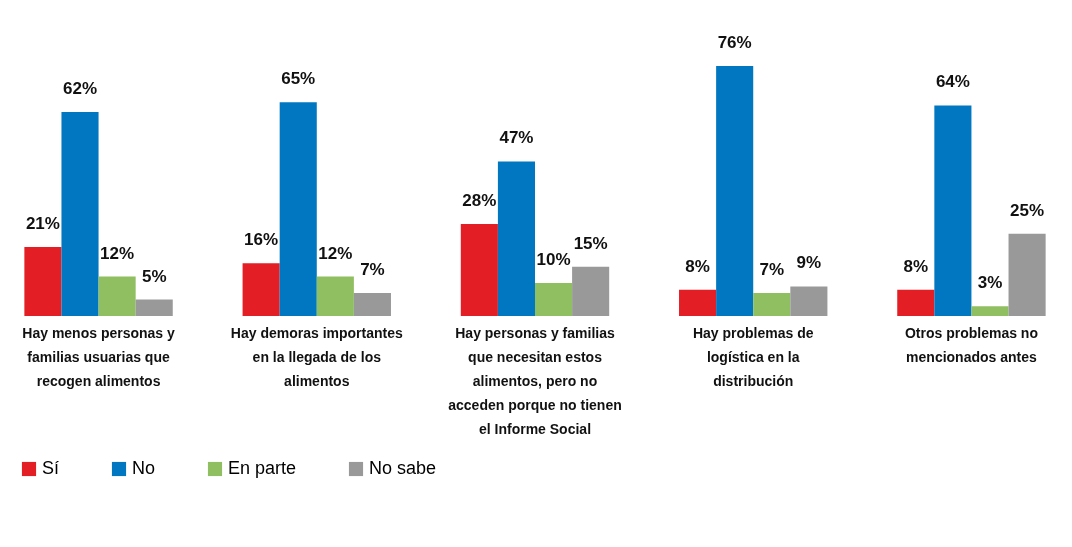 The image size is (1072, 547). Describe the element at coordinates (1027, 210) in the screenshot. I see `data-label: 25%` at that location.